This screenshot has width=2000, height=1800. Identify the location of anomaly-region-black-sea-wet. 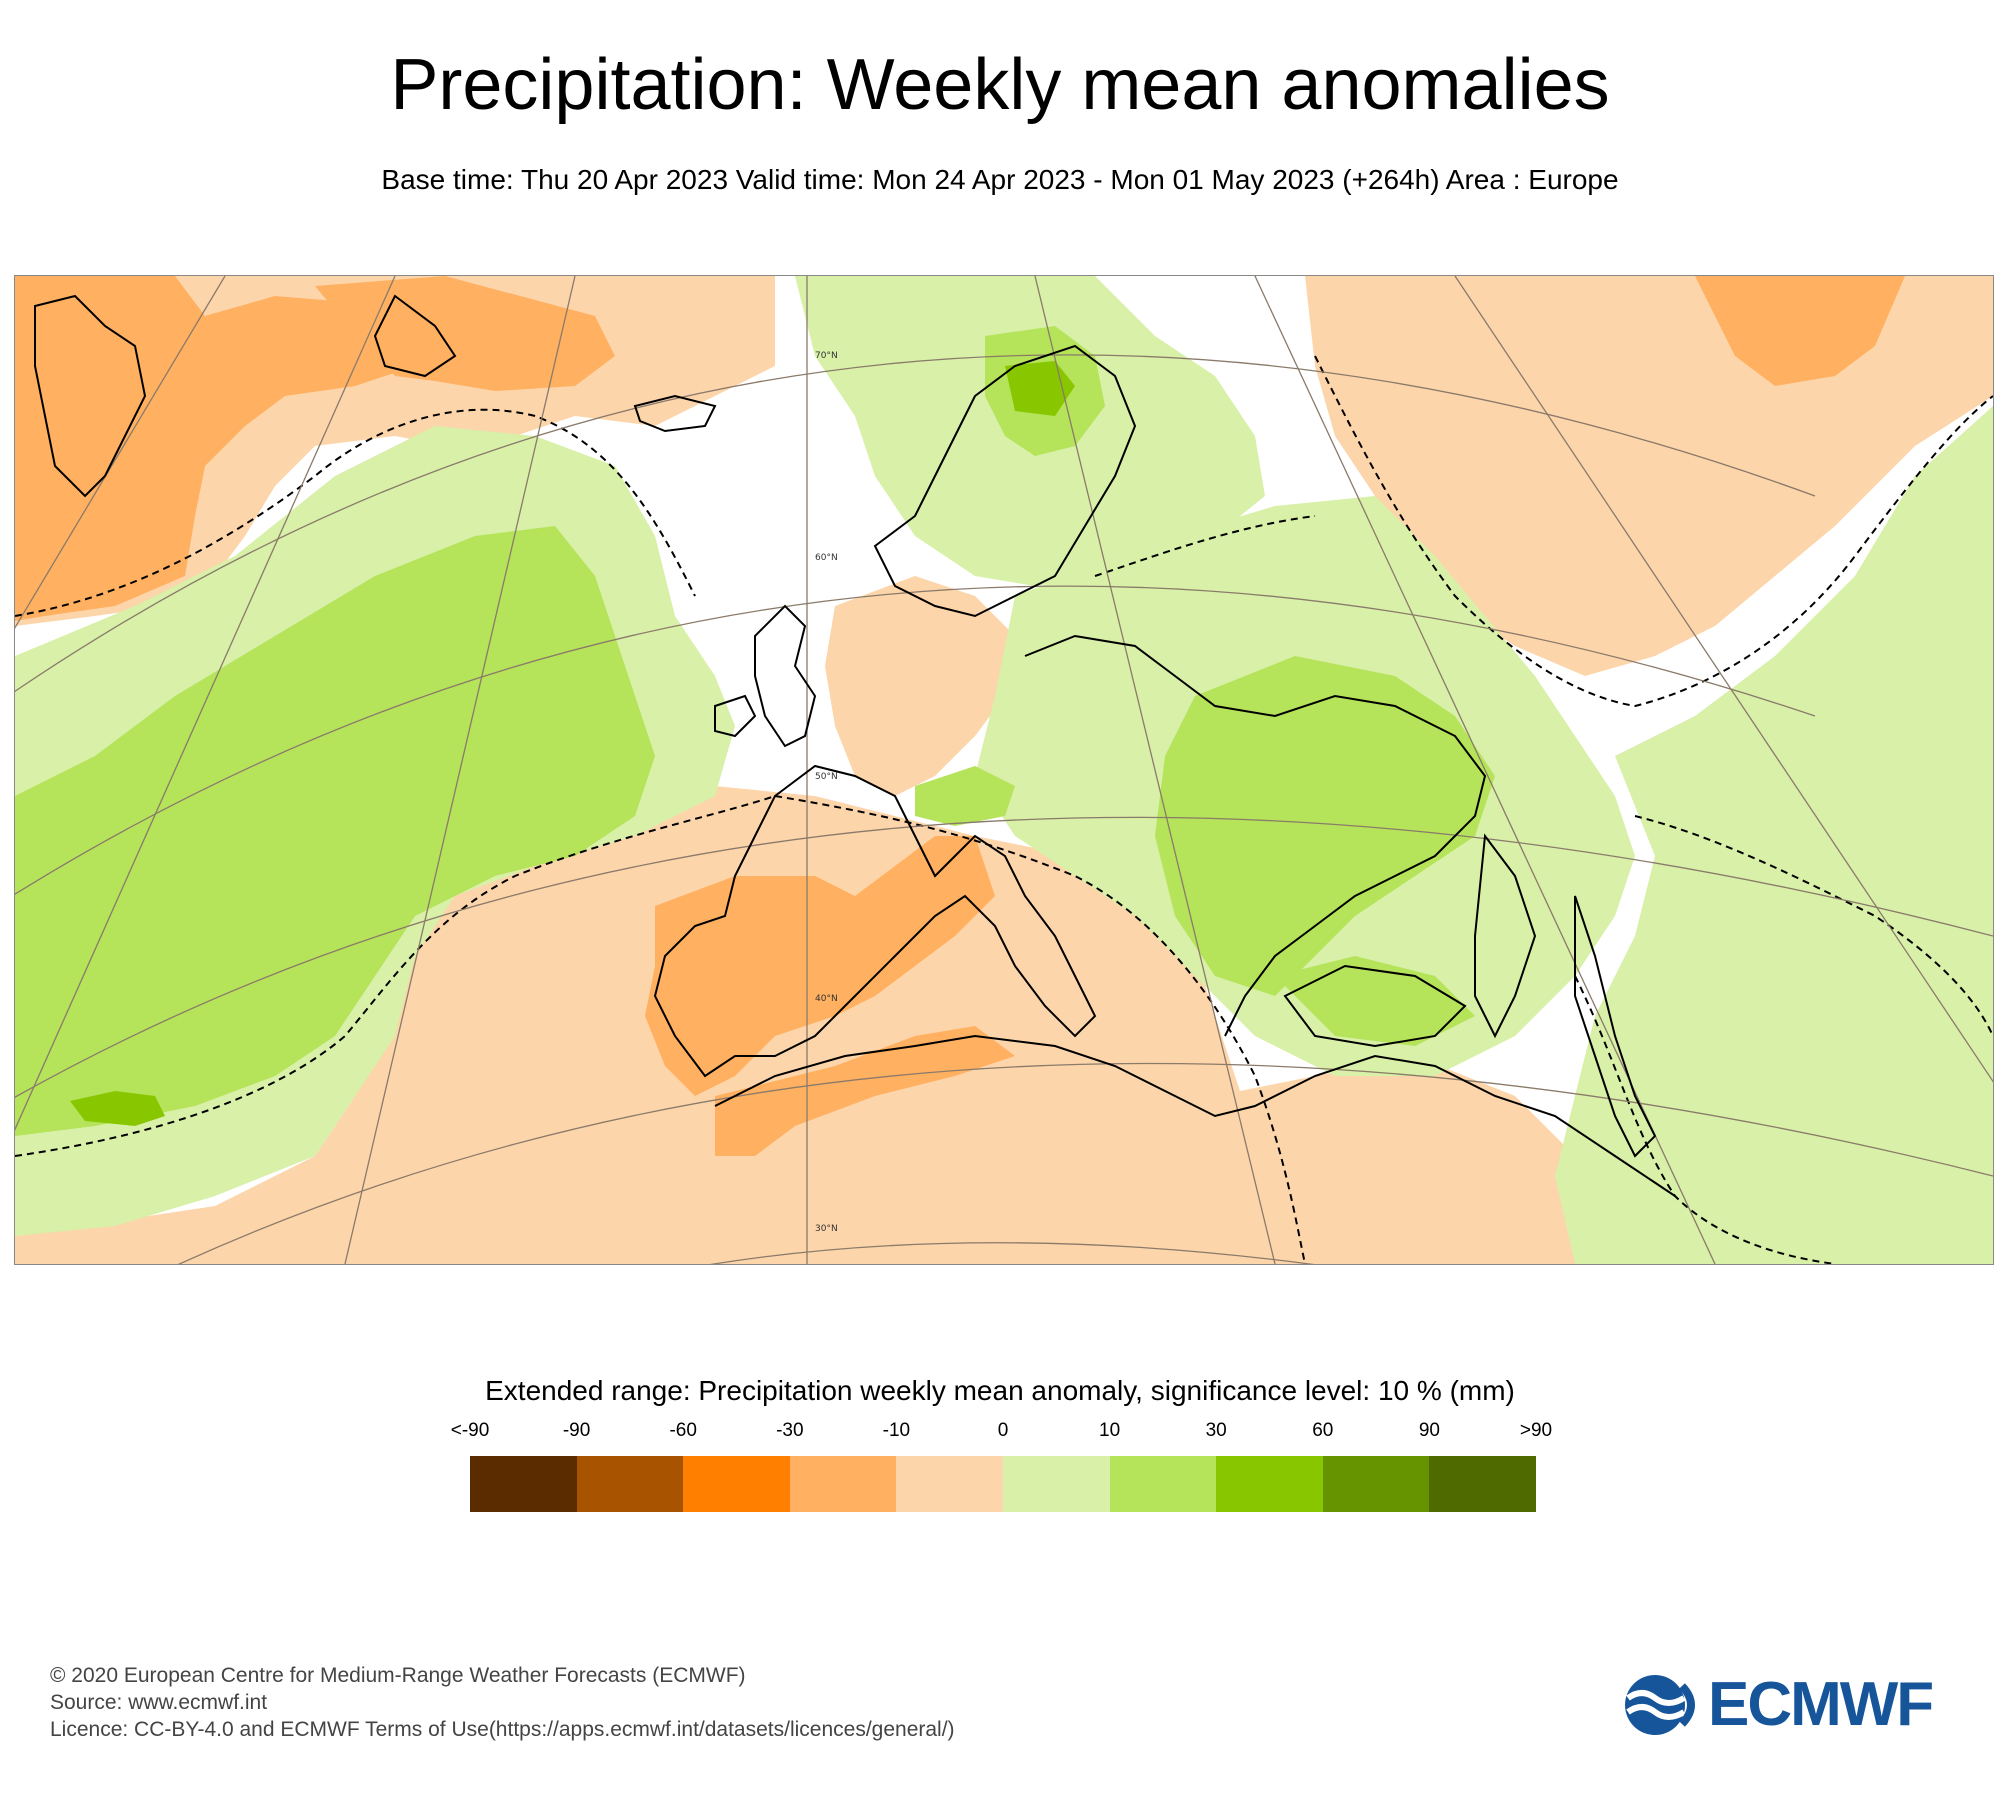
(1375, 1001).